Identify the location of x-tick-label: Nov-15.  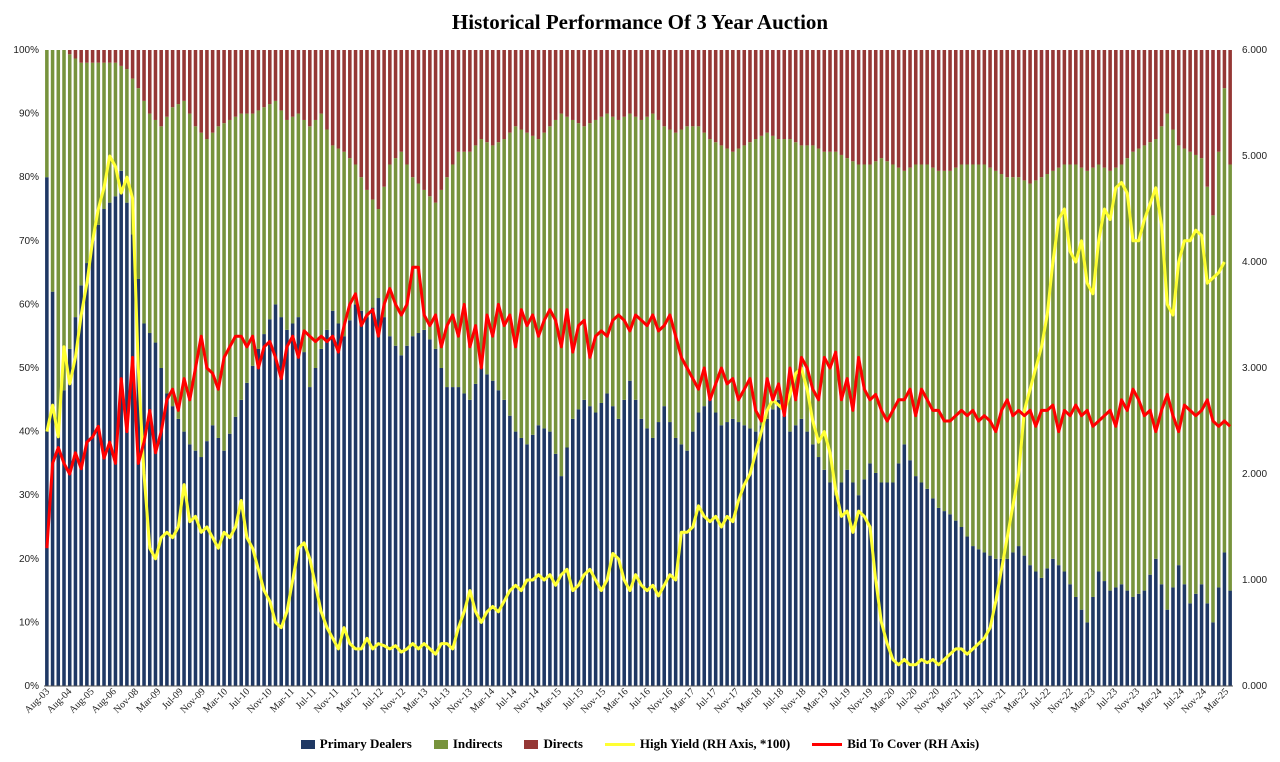
(593, 700).